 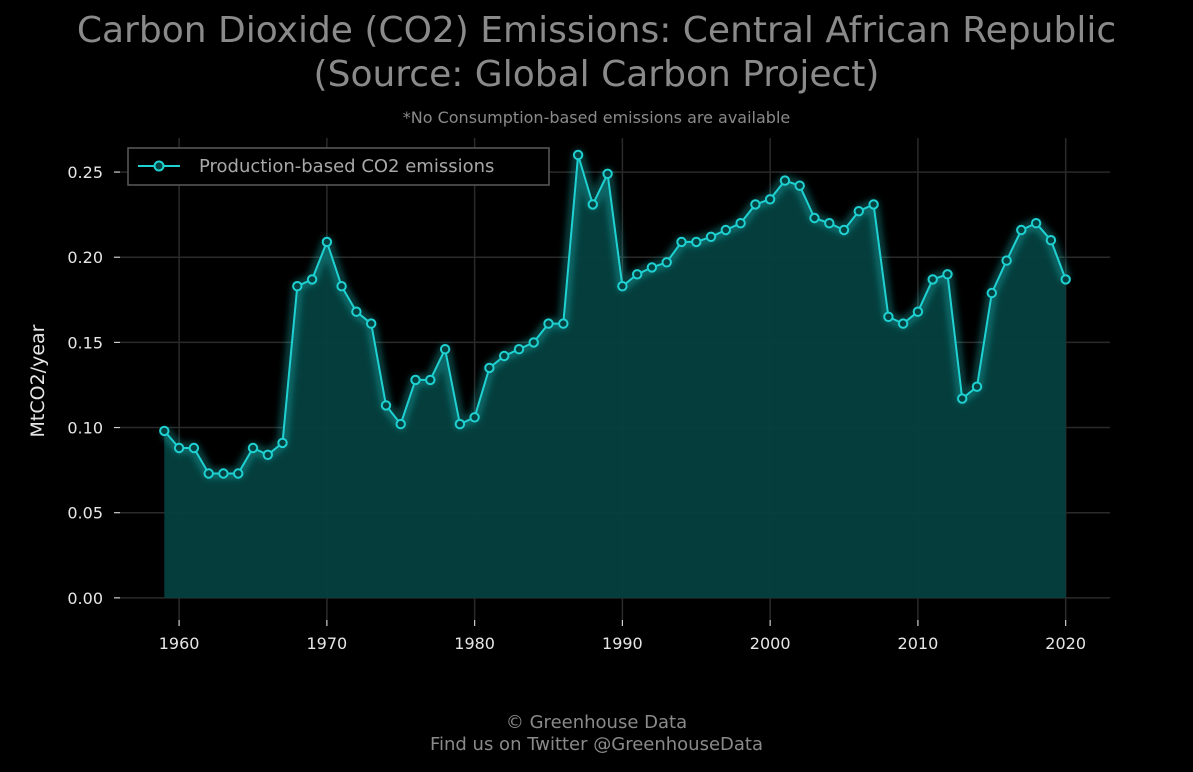 I want to click on y-axis-label: MtCO2/year, so click(x=38, y=380).